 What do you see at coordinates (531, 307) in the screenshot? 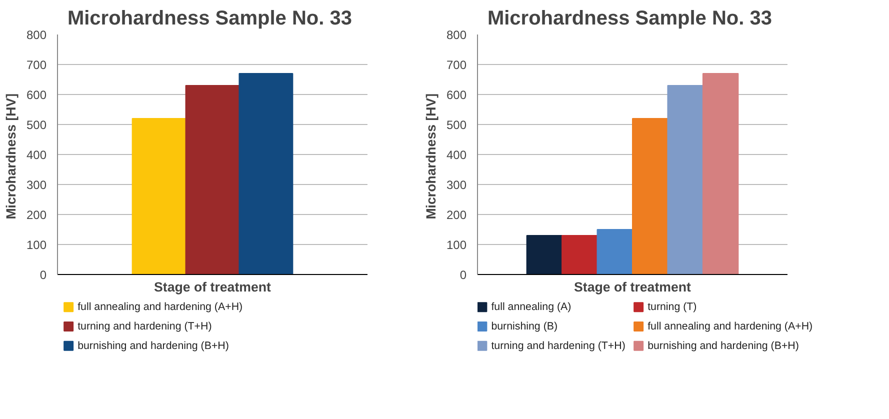
I see `legend-label: full annealing (A)` at bounding box center [531, 307].